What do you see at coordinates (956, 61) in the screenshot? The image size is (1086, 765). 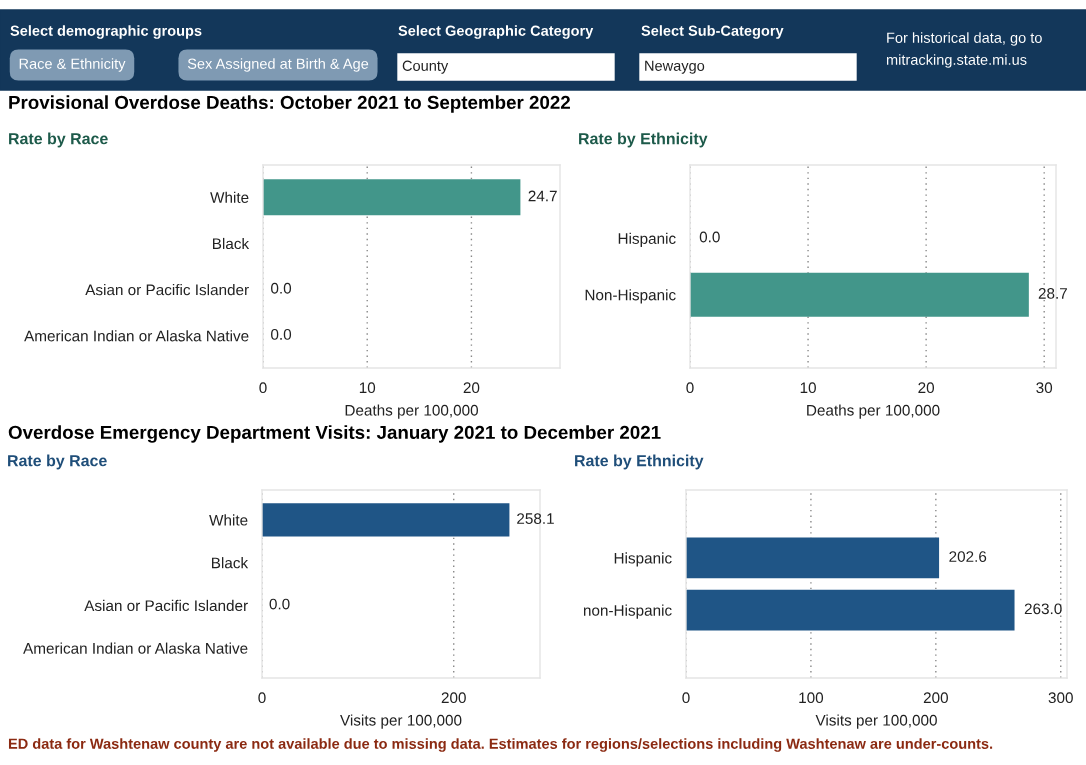 I see `text: mitracking.state.mi.us` at bounding box center [956, 61].